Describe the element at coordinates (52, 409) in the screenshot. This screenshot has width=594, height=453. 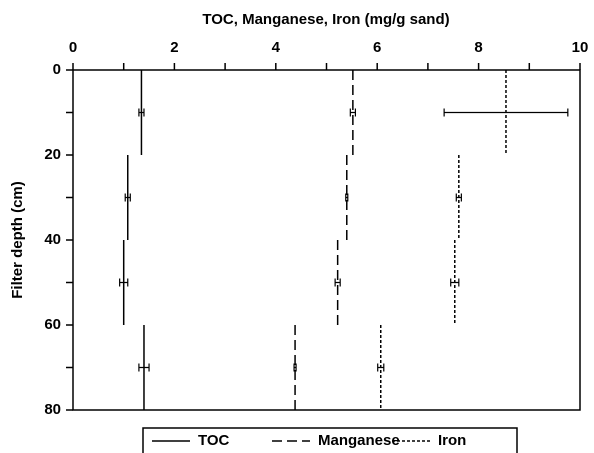
I see `y-tick-label: 80` at that location.